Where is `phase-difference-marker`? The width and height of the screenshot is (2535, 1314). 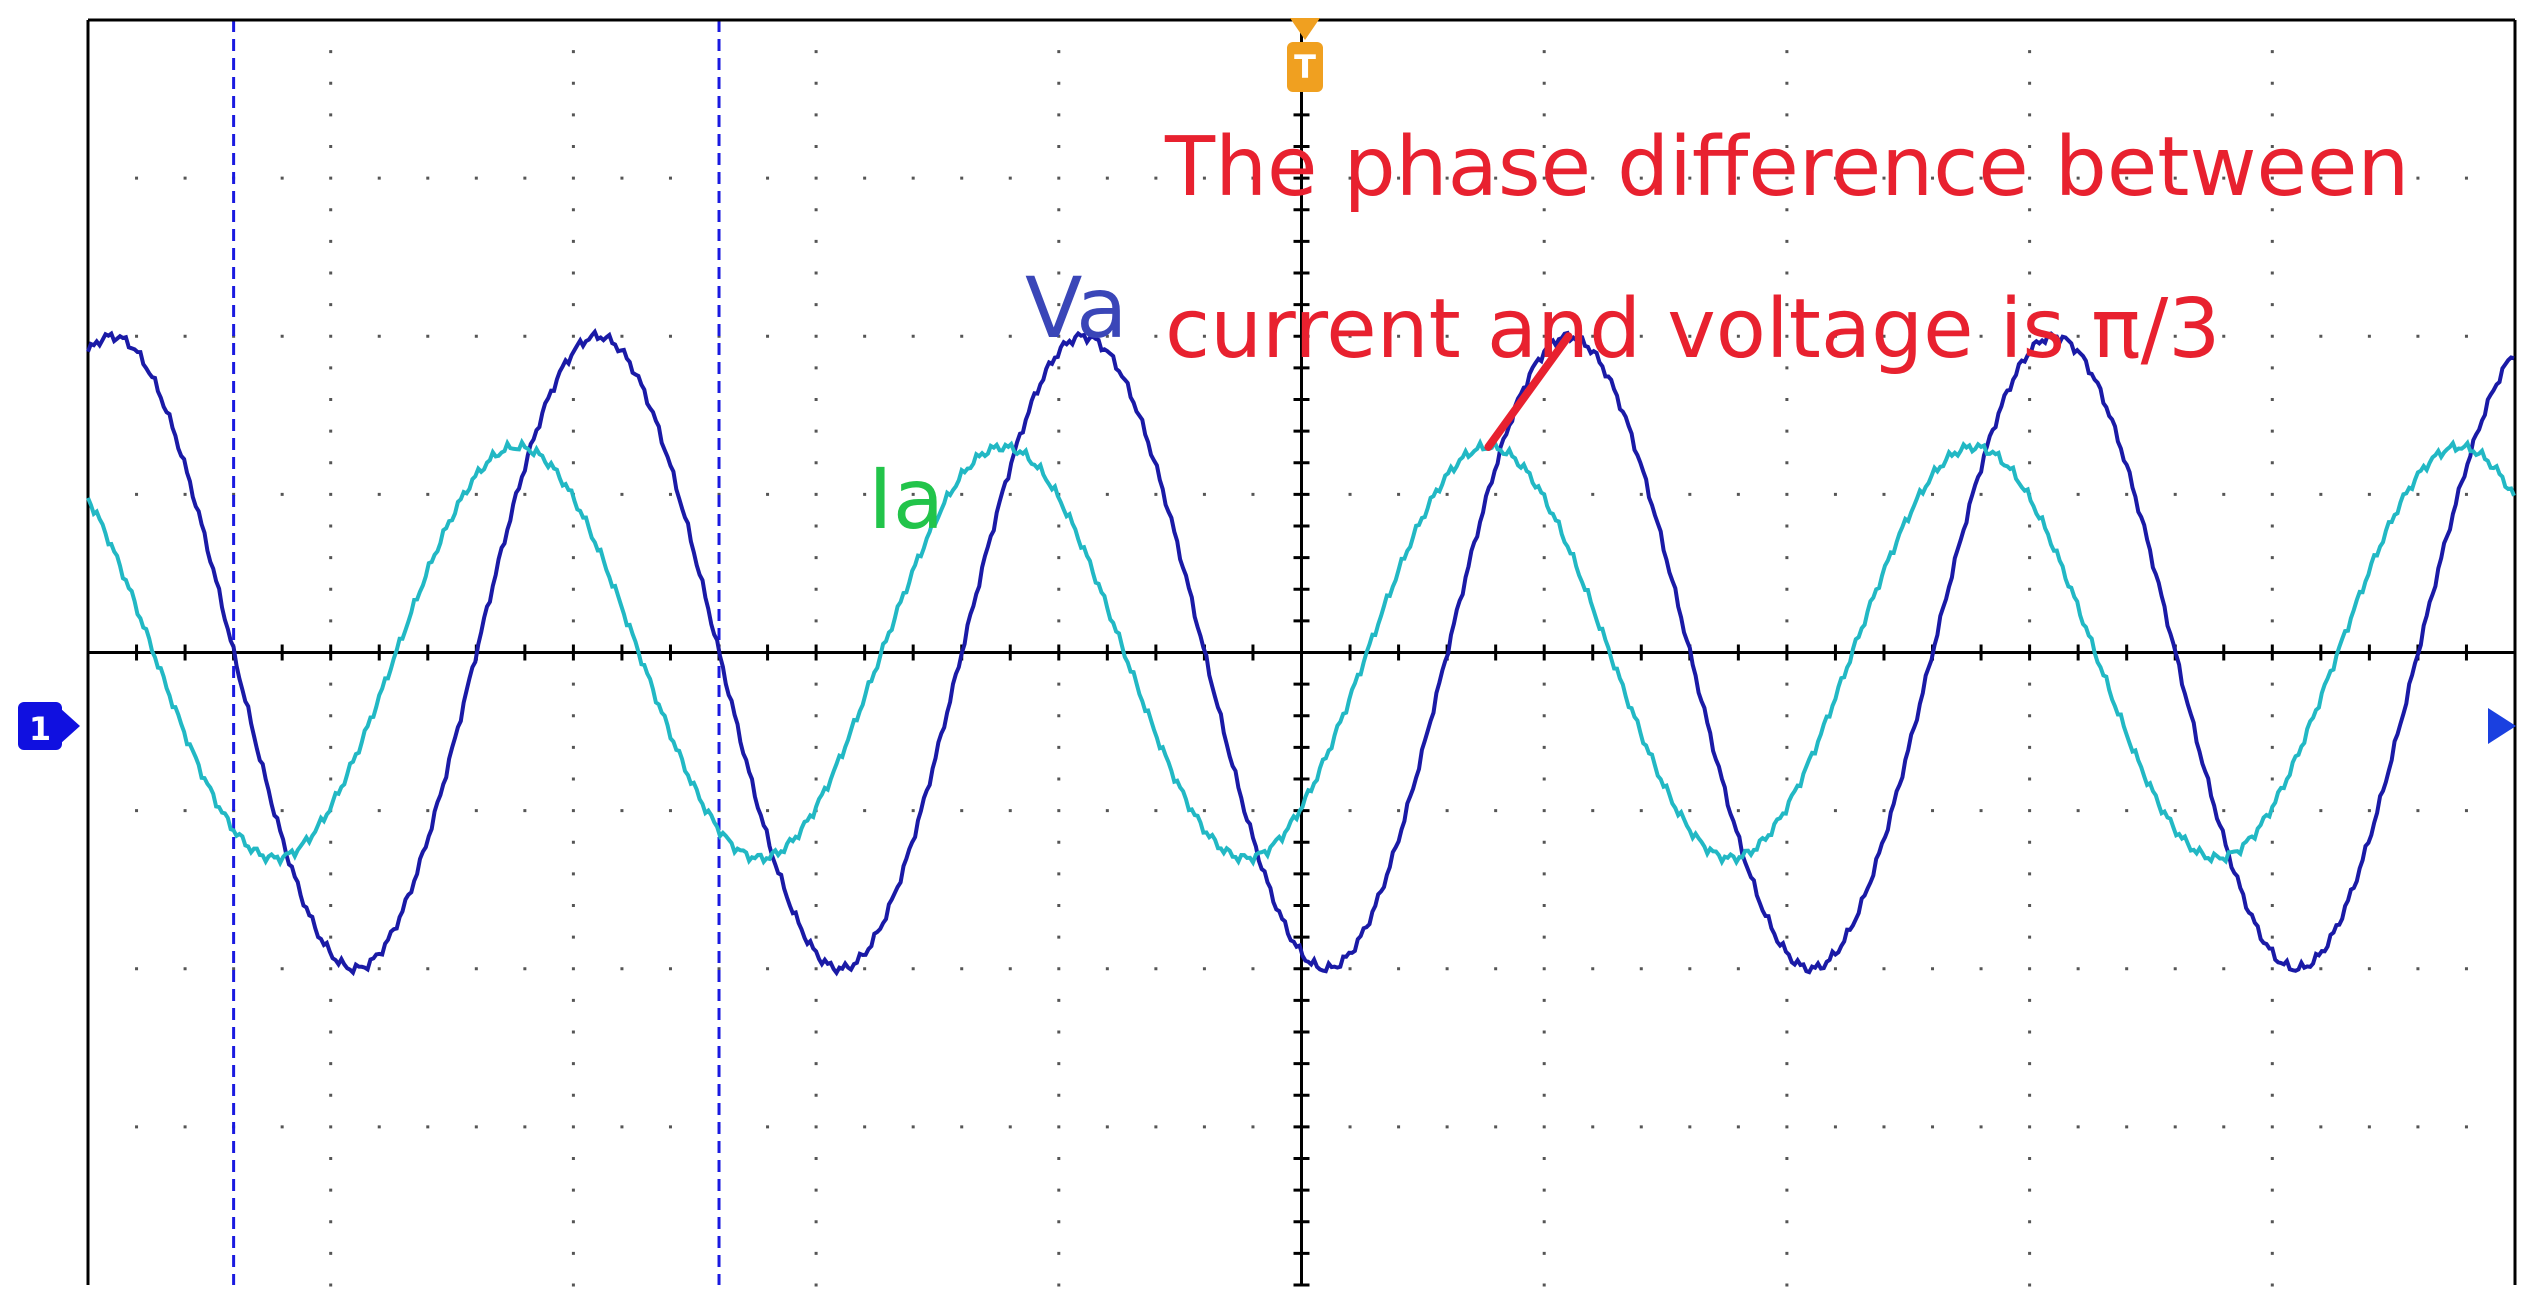
phase-difference-marker is located at coordinates (1528, 391).